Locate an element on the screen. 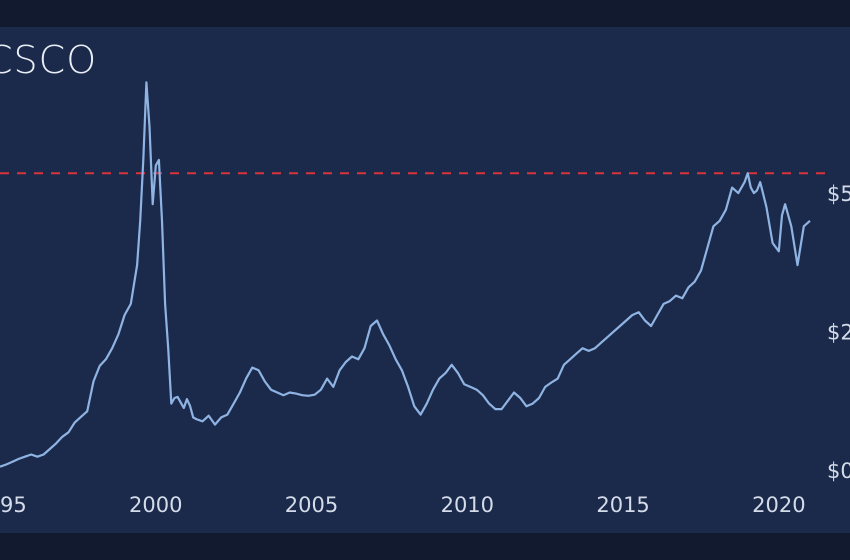 Image resolution: width=850 pixels, height=560 pixels. x-tick-label: 2015 is located at coordinates (622, 505).